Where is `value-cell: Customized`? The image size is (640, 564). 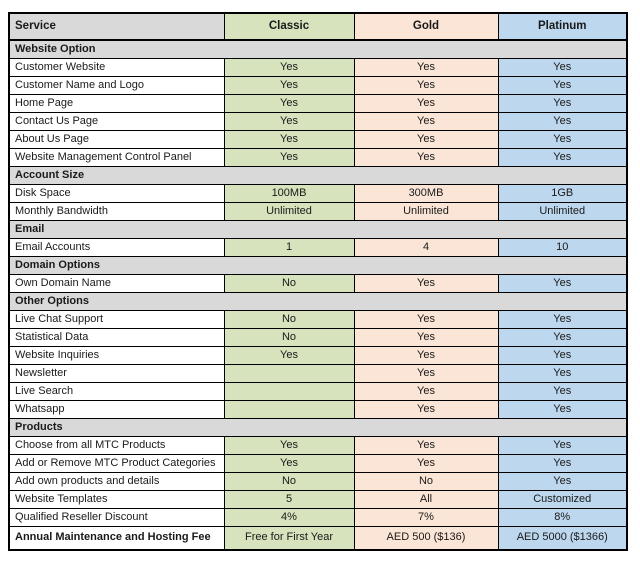
value-cell: Customized is located at coordinates (562, 499).